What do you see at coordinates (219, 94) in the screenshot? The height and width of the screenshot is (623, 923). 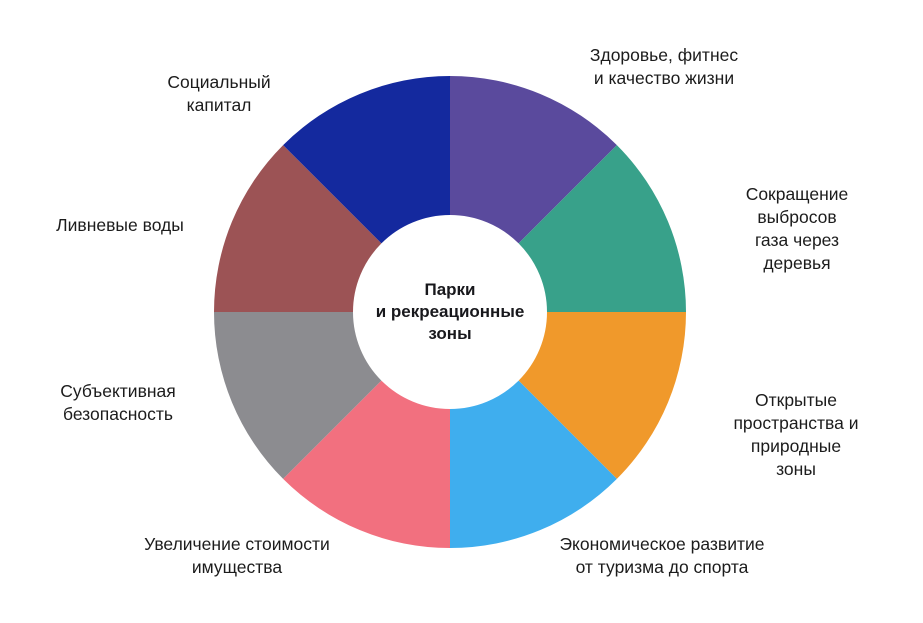 I see `slice-label-social-capital: Социальный капитал` at bounding box center [219, 94].